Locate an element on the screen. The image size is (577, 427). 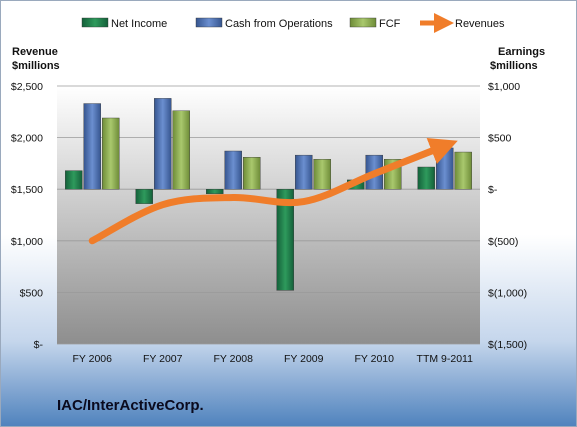
company-name: IAC/InterActiveCorp. is located at coordinates (130, 405).